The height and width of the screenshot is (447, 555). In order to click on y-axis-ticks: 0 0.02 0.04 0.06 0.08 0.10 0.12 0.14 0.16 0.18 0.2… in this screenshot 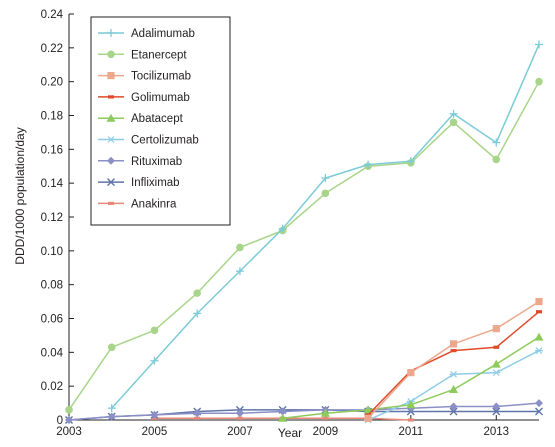, I will do `click(57, 218)`.